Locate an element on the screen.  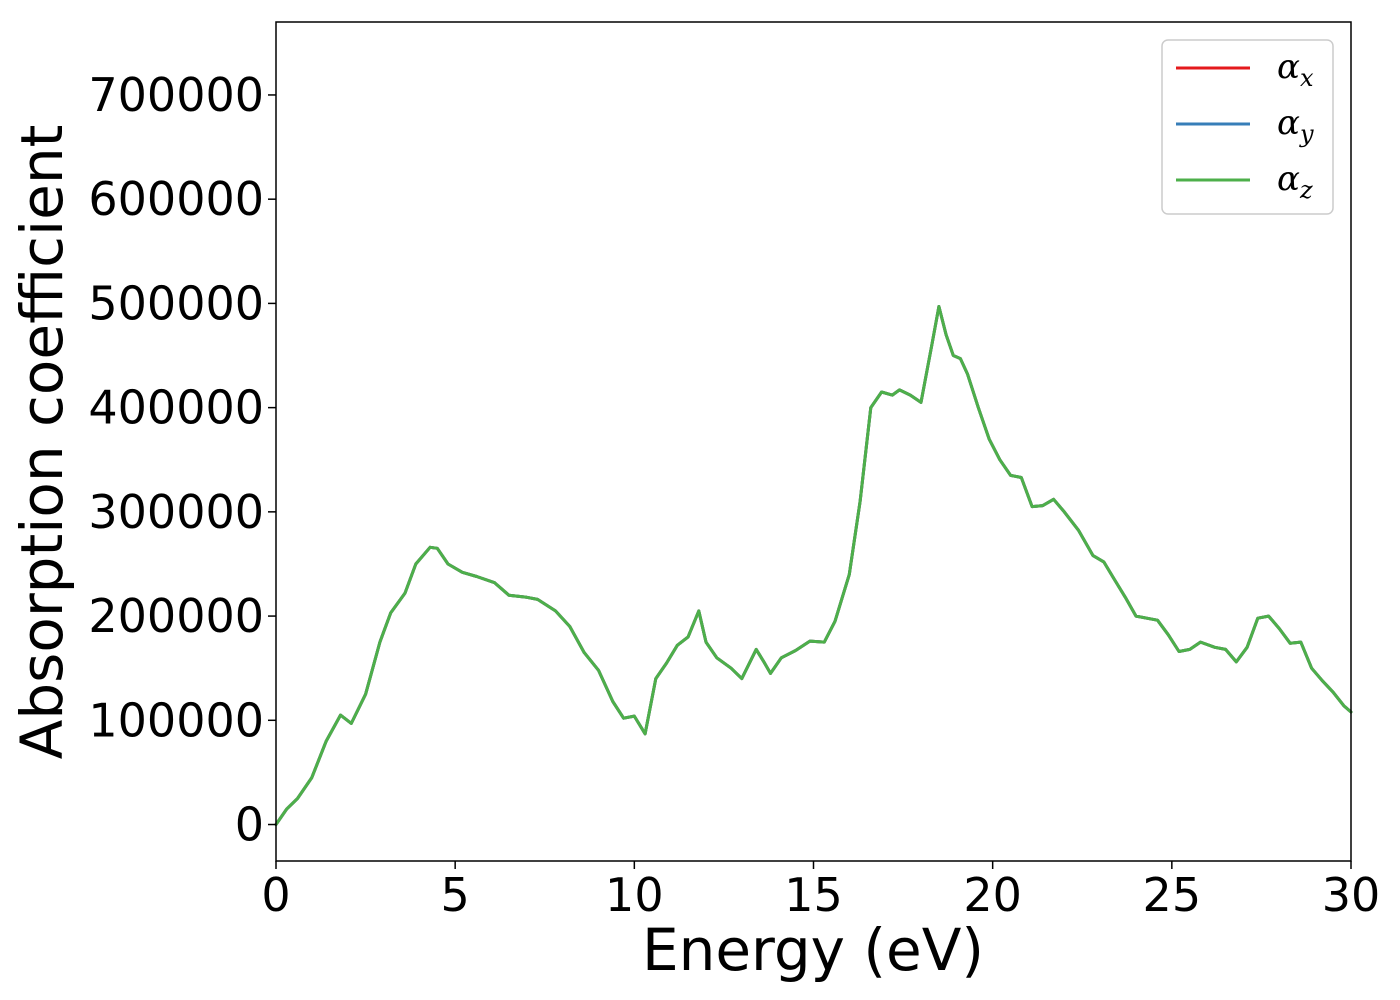
x-axis-ticks: 0 5 10 15 20 25 30 is located at coordinates (820, 891).